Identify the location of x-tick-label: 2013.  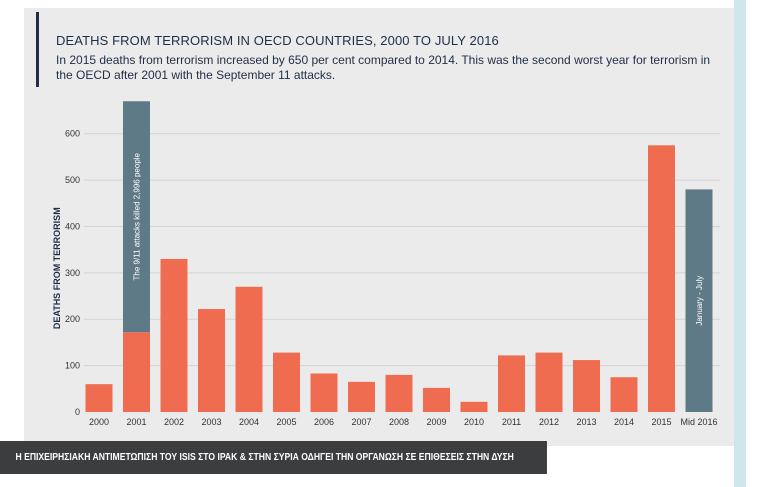
(586, 422).